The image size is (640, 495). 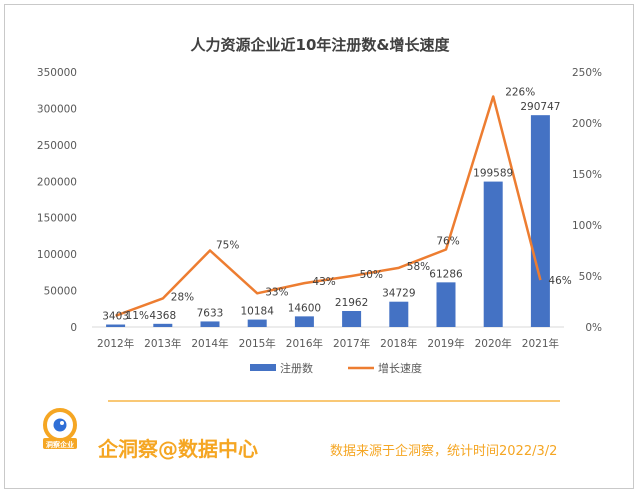 I want to click on chart-title: 人力资源企业近10年注册数&增长速度, so click(x=321, y=45).